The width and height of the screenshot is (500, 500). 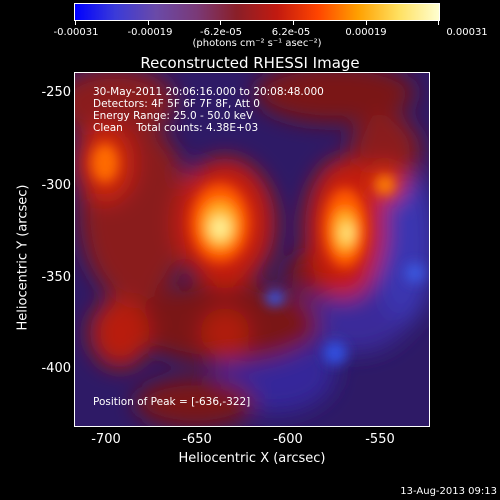 What do you see at coordinates (448, 491) in the screenshot?
I see `timestamp: 13-Aug-2013 09:13` at bounding box center [448, 491].